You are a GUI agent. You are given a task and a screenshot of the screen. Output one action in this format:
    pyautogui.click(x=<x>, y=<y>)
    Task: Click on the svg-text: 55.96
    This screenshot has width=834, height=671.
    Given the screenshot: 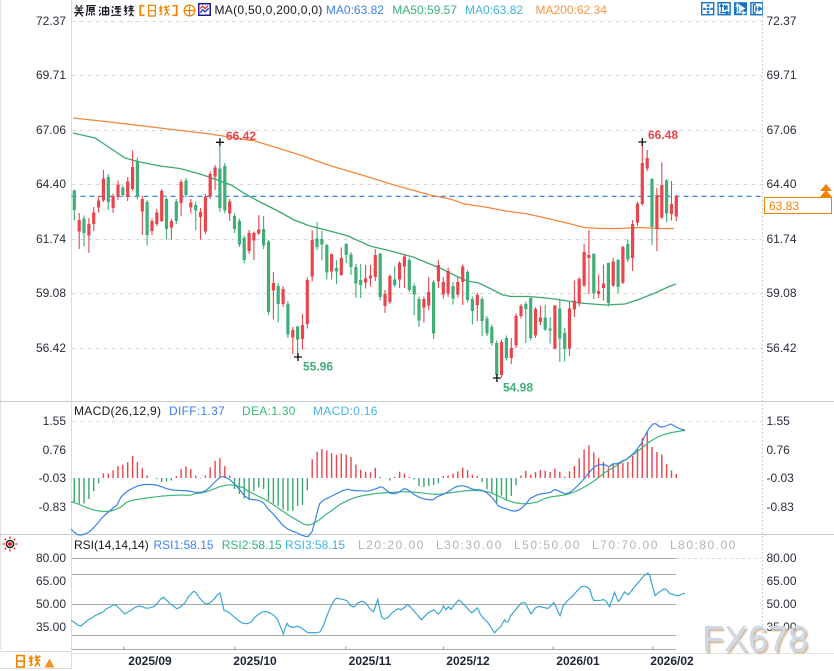 What is the action you would take?
    pyautogui.click(x=318, y=367)
    